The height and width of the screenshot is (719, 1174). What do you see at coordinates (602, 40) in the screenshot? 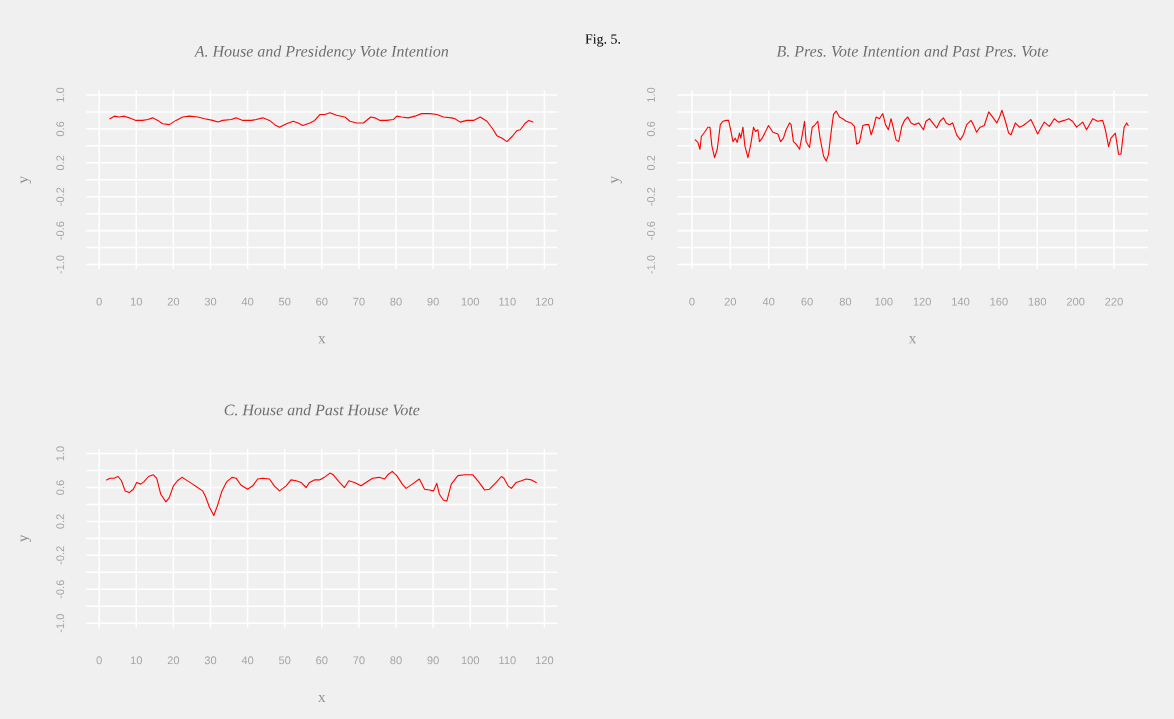
I see `caption: Fig. 5.` at bounding box center [602, 40].